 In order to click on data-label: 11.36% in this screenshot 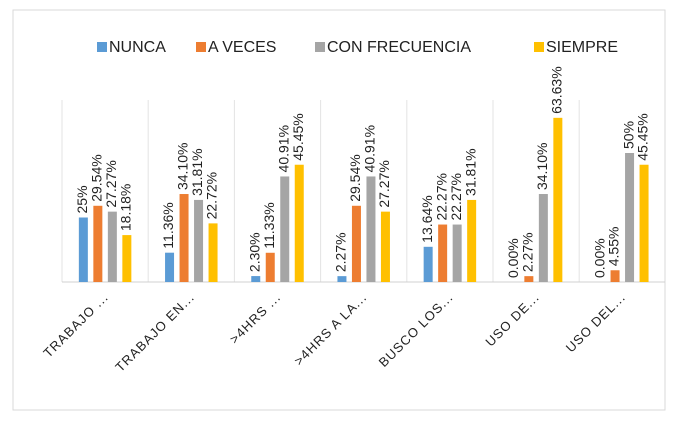, I will do `click(168, 225)`.